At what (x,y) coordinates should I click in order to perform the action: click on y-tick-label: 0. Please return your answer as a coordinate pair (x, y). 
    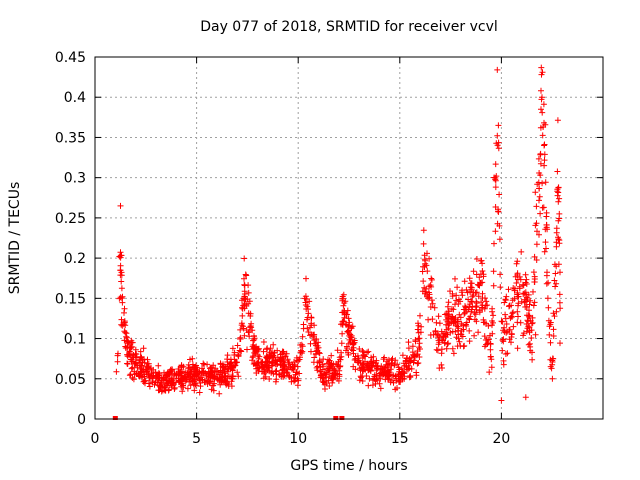
    Looking at the image, I should click on (81, 420).